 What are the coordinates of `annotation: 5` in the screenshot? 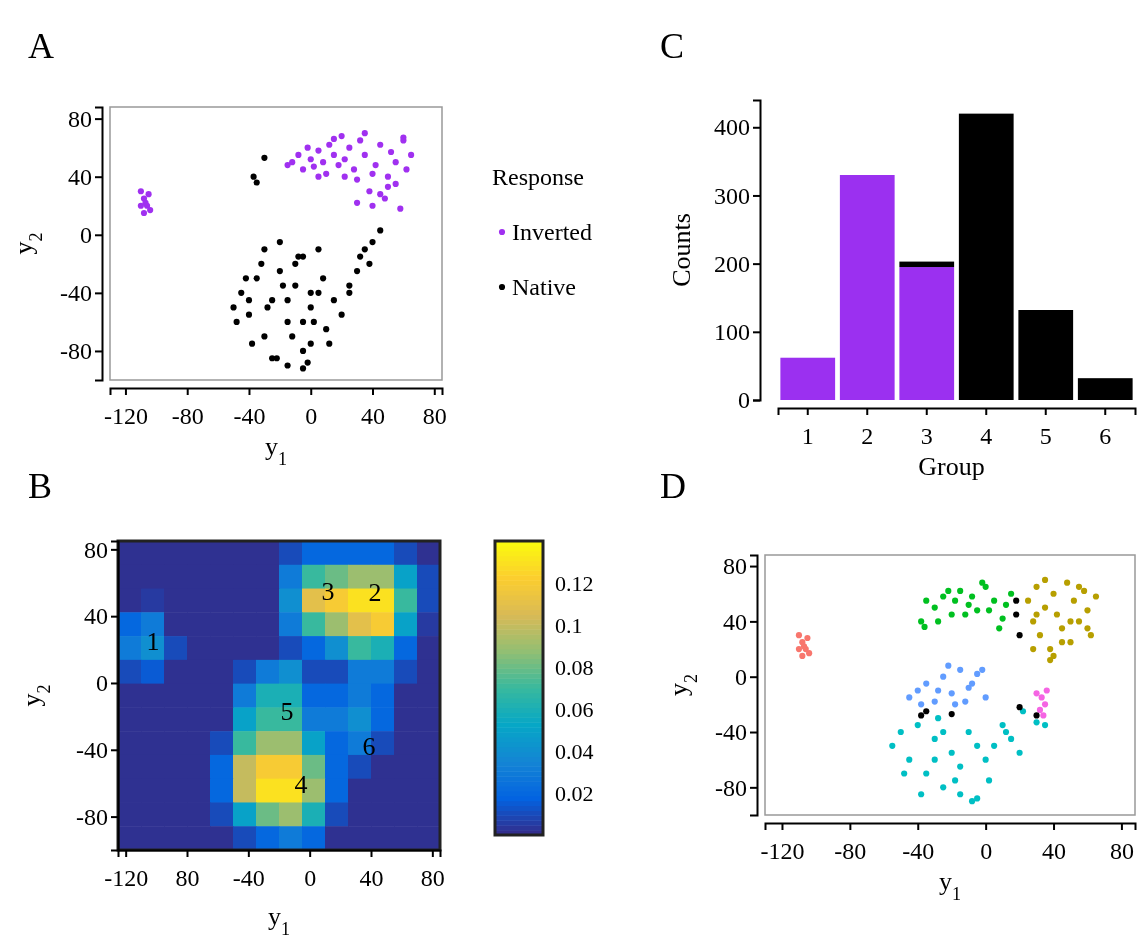 It's located at (287, 712).